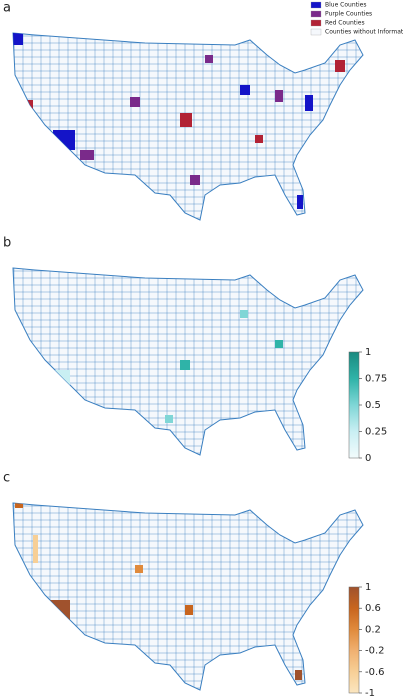 The width and height of the screenshot is (403, 700). What do you see at coordinates (364, 32) in the screenshot?
I see `legend-entry: Counties without Information` at bounding box center [364, 32].